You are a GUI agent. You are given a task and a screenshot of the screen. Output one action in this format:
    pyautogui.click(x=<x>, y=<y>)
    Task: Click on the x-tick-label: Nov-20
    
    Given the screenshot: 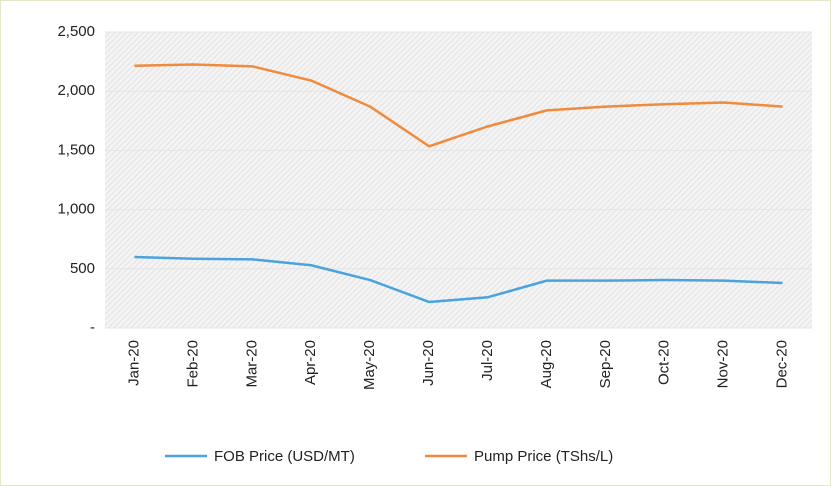 What is the action you would take?
    pyautogui.click(x=723, y=364)
    